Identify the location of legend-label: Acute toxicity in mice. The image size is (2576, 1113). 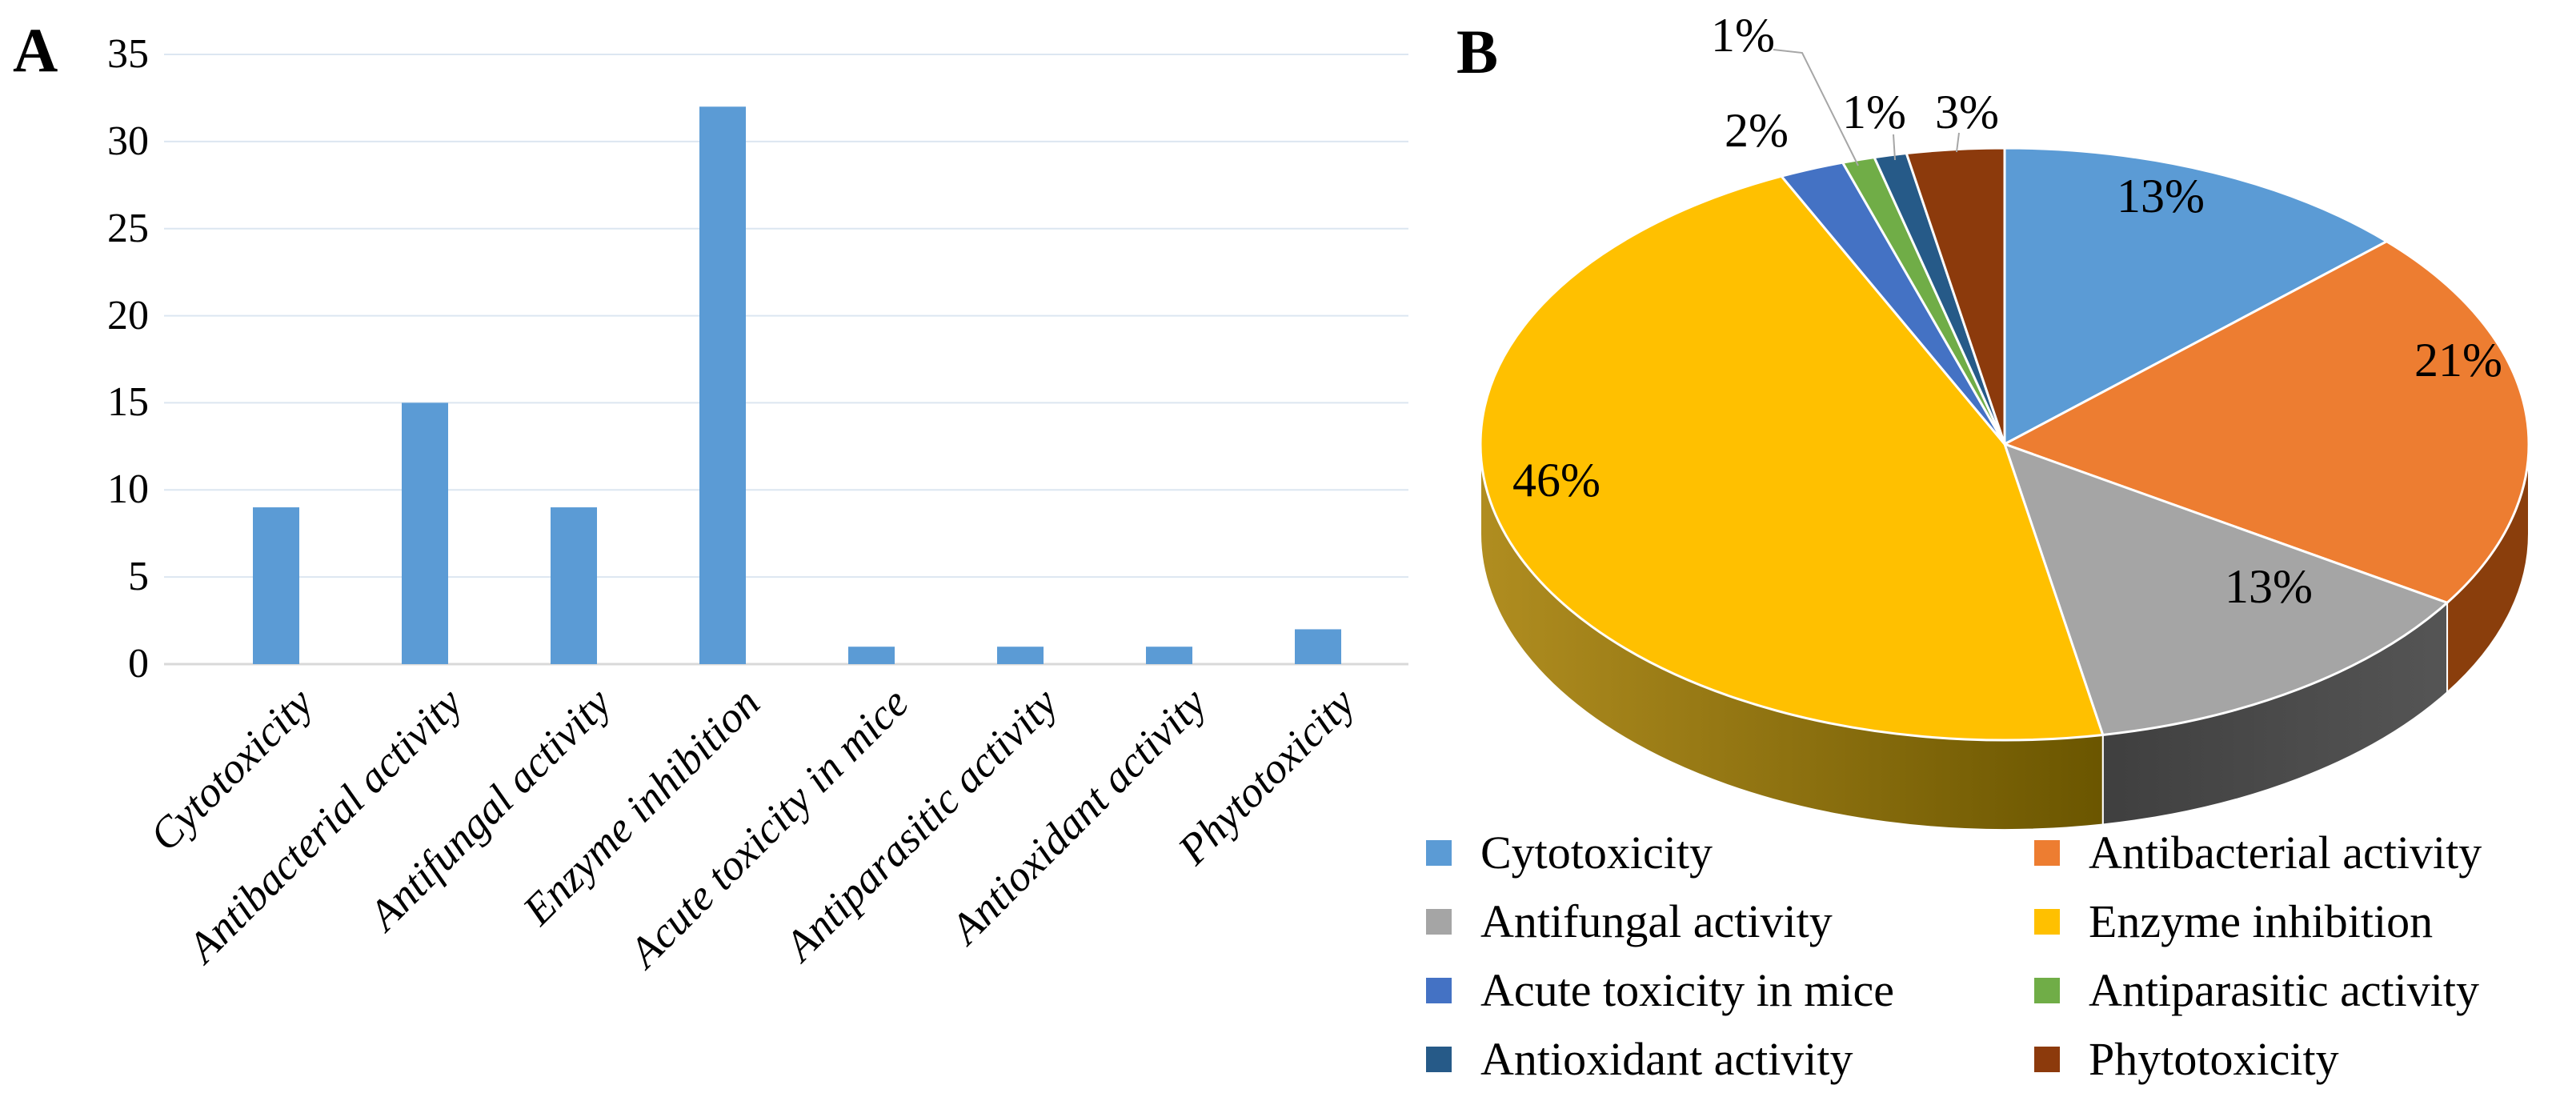
(1687, 990).